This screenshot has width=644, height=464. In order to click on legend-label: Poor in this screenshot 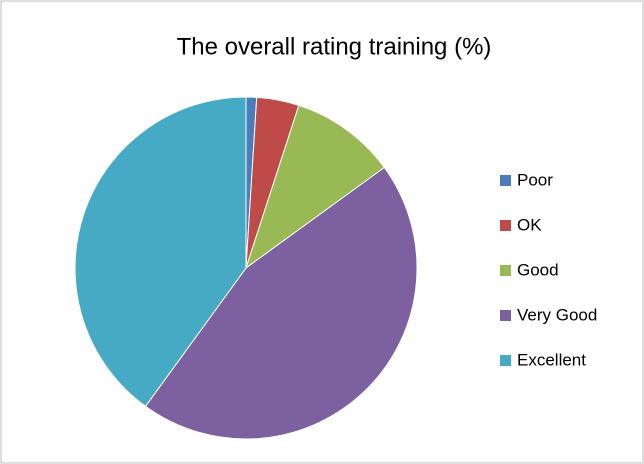, I will do `click(535, 179)`.